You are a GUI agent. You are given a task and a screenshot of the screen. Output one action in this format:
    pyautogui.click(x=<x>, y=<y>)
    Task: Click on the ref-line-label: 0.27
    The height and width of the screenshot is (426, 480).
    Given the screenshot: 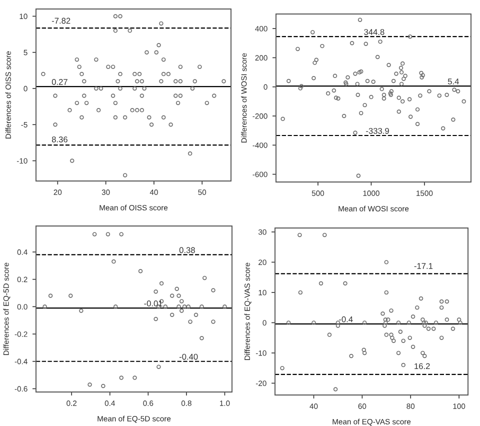 What is the action you would take?
    pyautogui.click(x=60, y=81)
    